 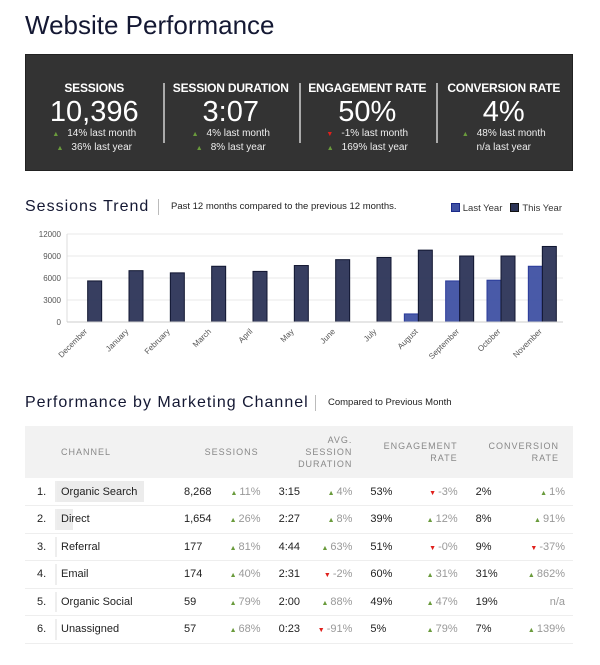 I want to click on delta-text: -2%, so click(x=342, y=574).